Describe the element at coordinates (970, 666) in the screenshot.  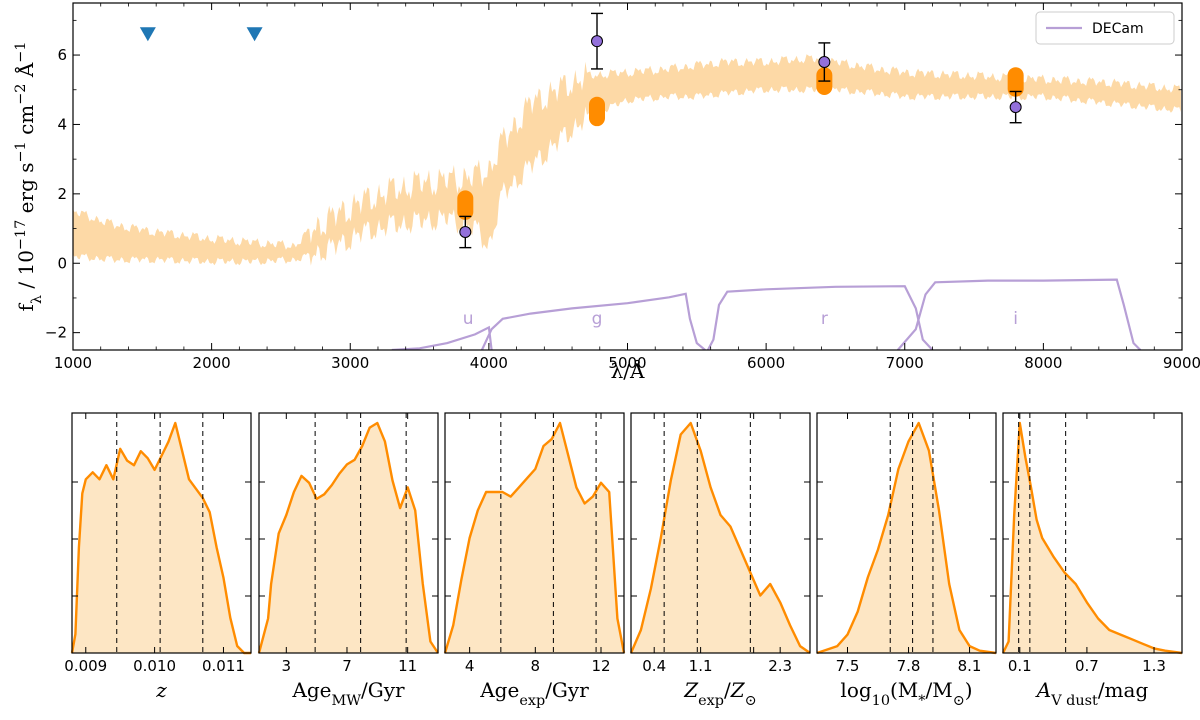
I see `x-tick-label: 8.1` at that location.